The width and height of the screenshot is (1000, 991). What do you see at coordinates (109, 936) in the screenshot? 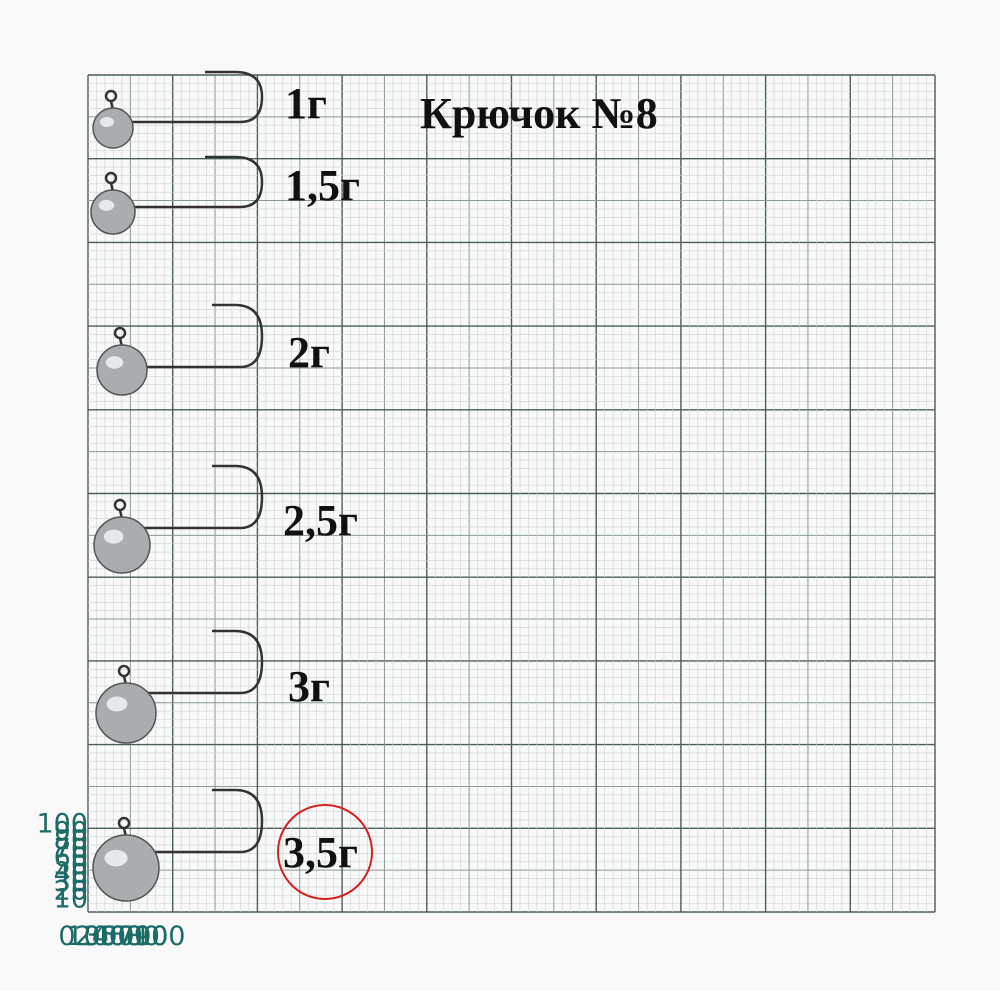
I see `x-label: 40` at bounding box center [109, 936].